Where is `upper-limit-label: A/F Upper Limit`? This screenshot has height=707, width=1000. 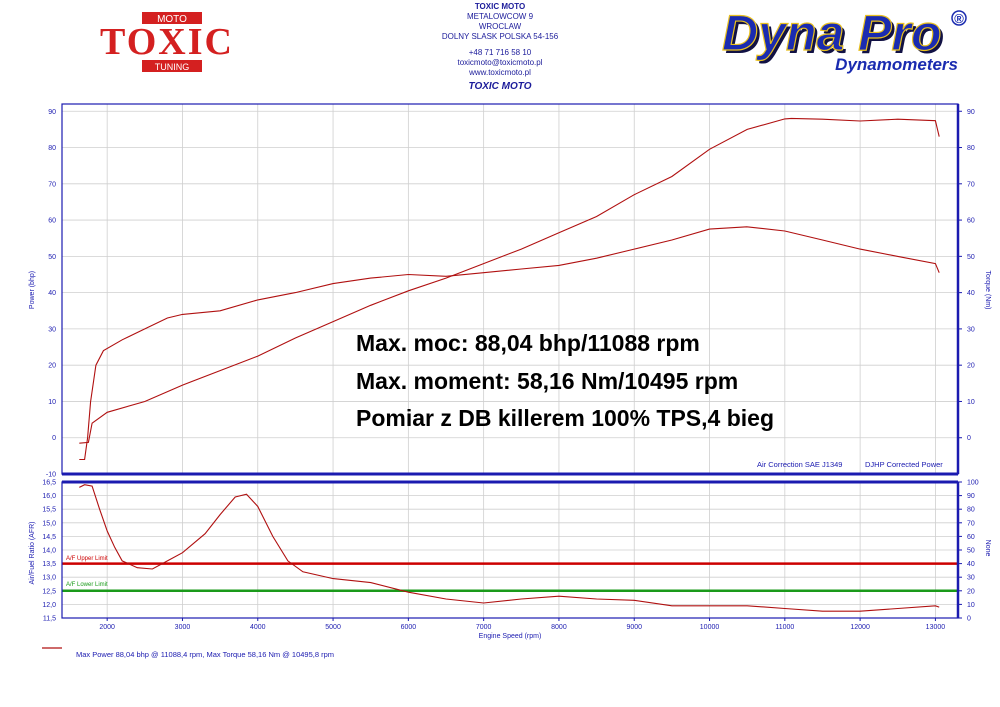 upper-limit-label: A/F Upper Limit is located at coordinates (87, 559).